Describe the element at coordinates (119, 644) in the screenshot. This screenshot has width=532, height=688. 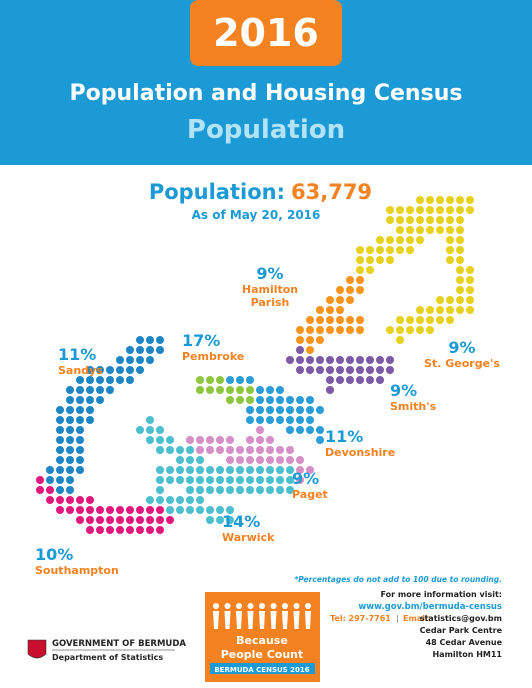
I see `government-name: GOVERNMENT OF BERMUDA` at that location.